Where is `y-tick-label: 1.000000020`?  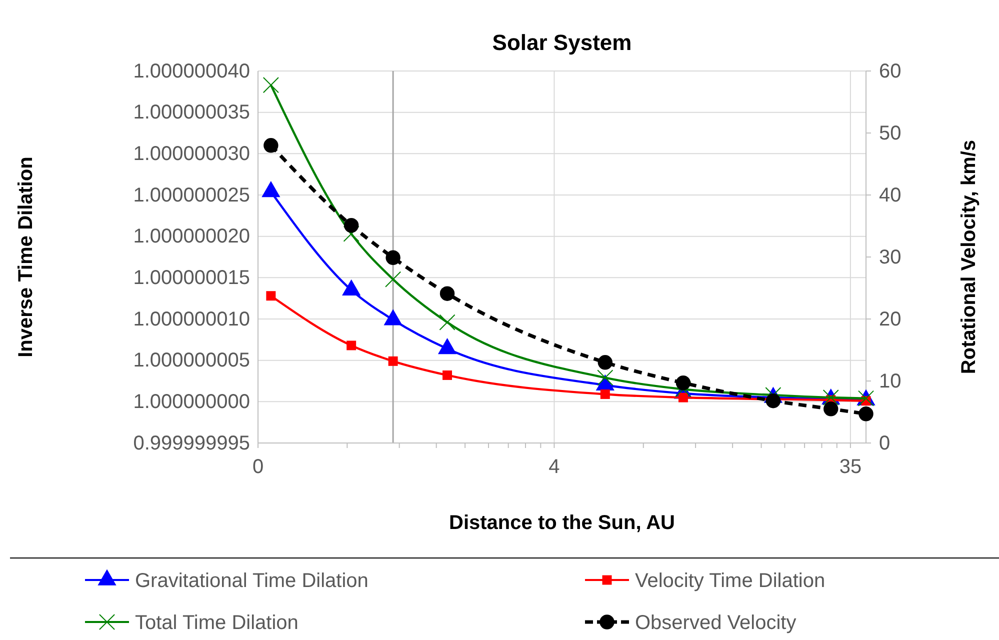
y-tick-label: 1.000000020 is located at coordinates (191, 237).